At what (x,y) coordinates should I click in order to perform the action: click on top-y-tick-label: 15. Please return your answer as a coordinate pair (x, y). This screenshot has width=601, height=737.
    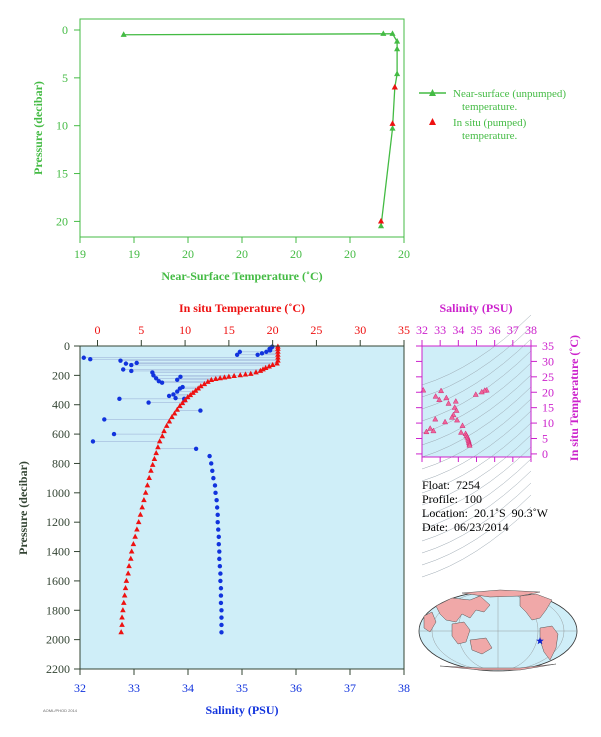
    Looking at the image, I should click on (62, 174).